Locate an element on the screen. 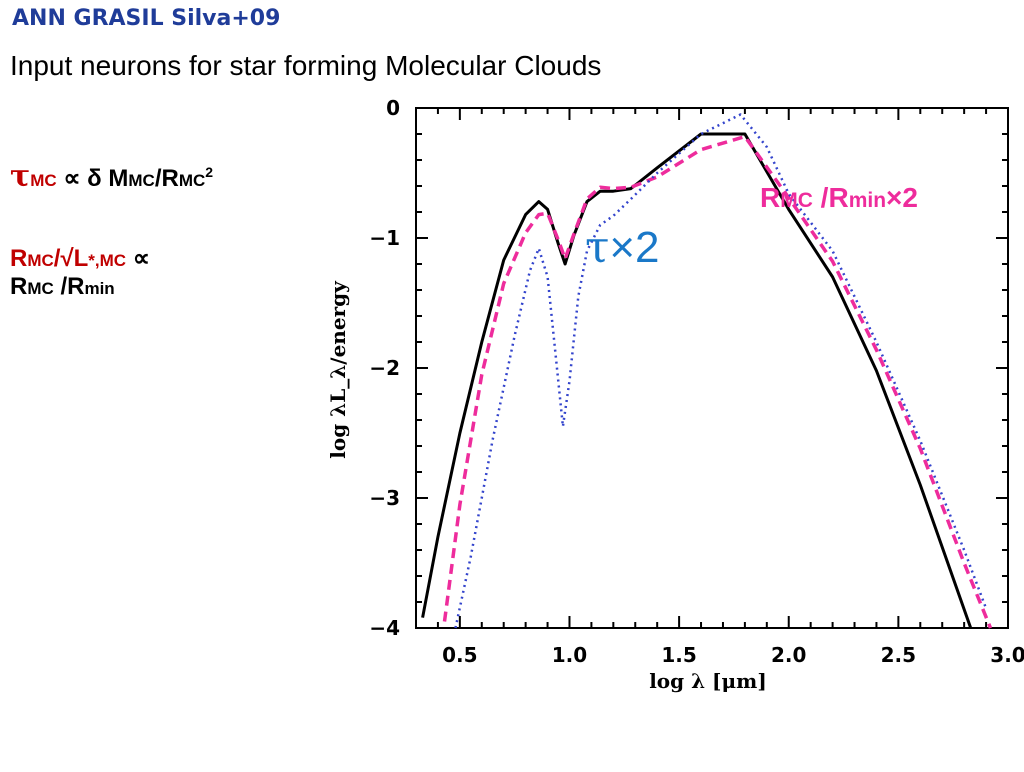  x-tick-label: 2.0 is located at coordinates (788, 655).